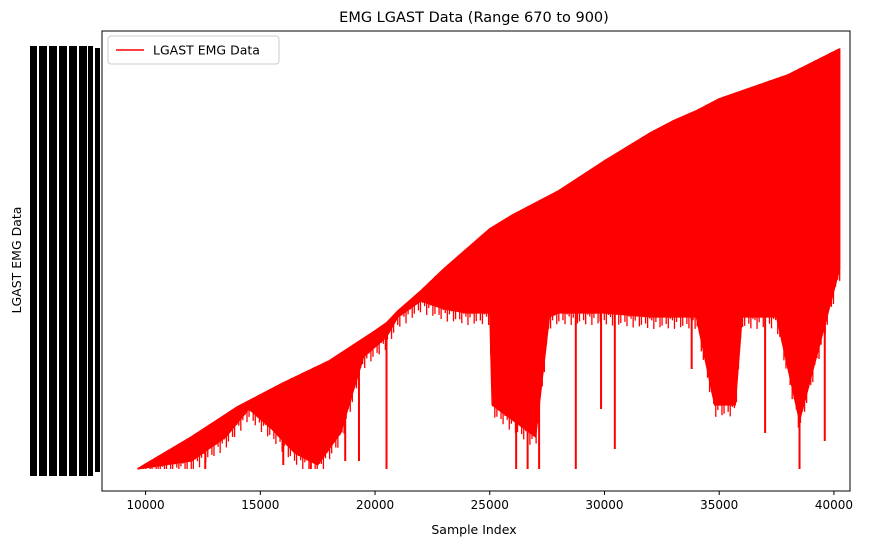  Describe the element at coordinates (473, 529) in the screenshot. I see `x-axis-label: Sample Index` at that location.